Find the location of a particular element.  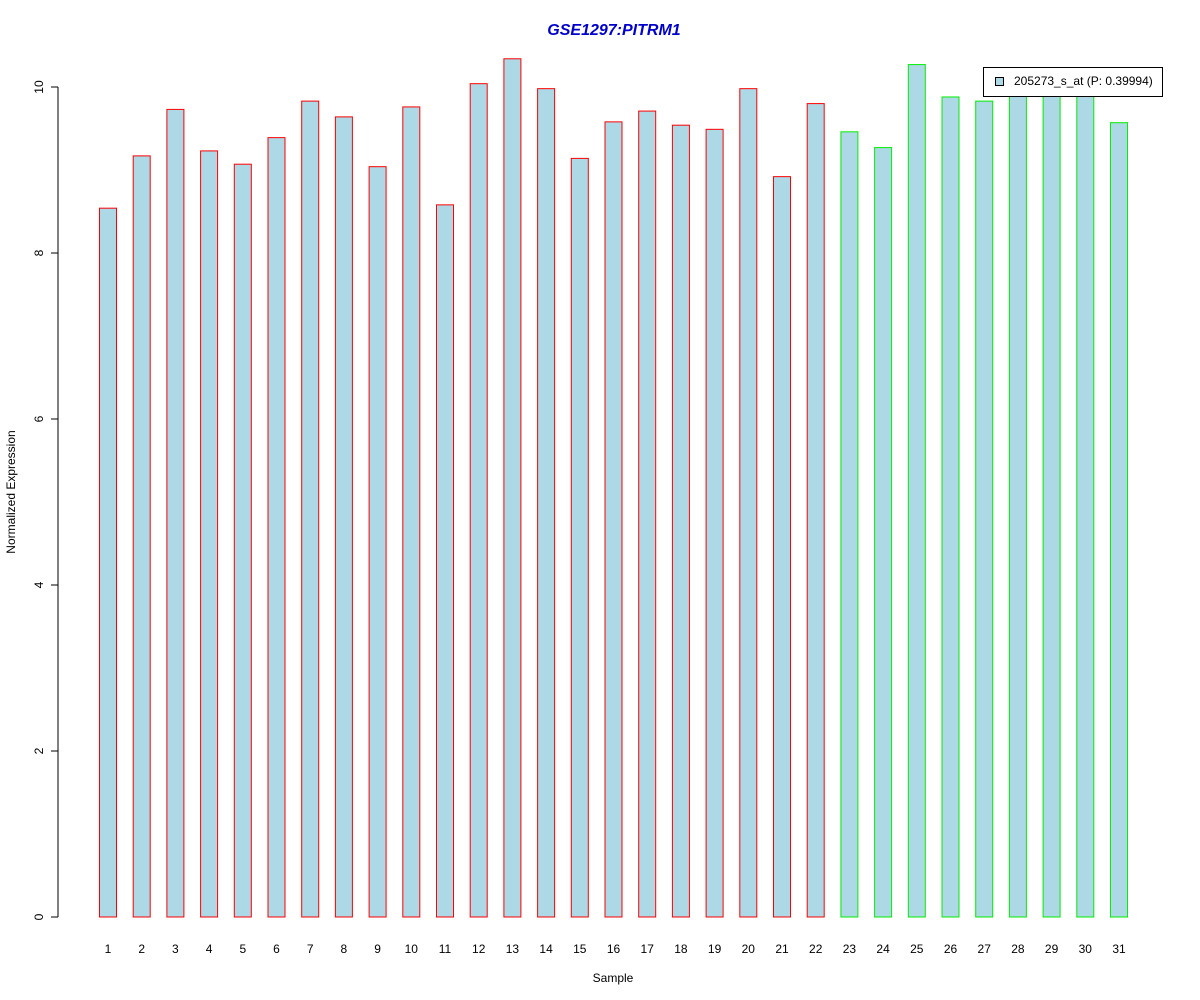

x-tick-label: 2 is located at coordinates (141, 949).